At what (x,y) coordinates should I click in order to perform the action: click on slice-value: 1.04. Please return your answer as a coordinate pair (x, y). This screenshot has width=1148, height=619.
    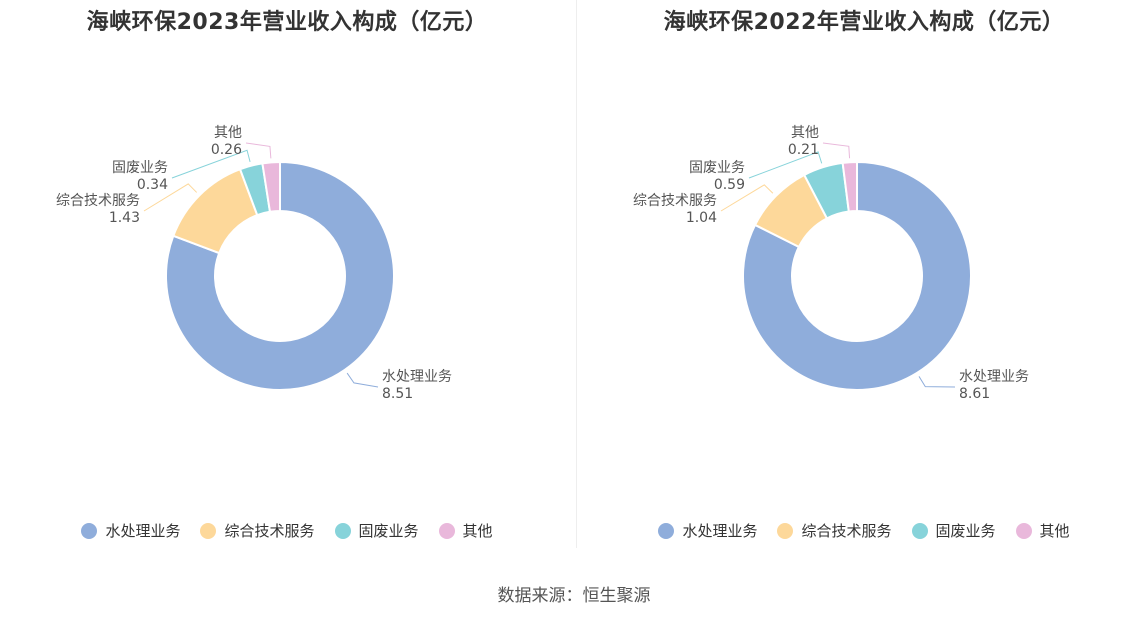
    Looking at the image, I should click on (701, 218).